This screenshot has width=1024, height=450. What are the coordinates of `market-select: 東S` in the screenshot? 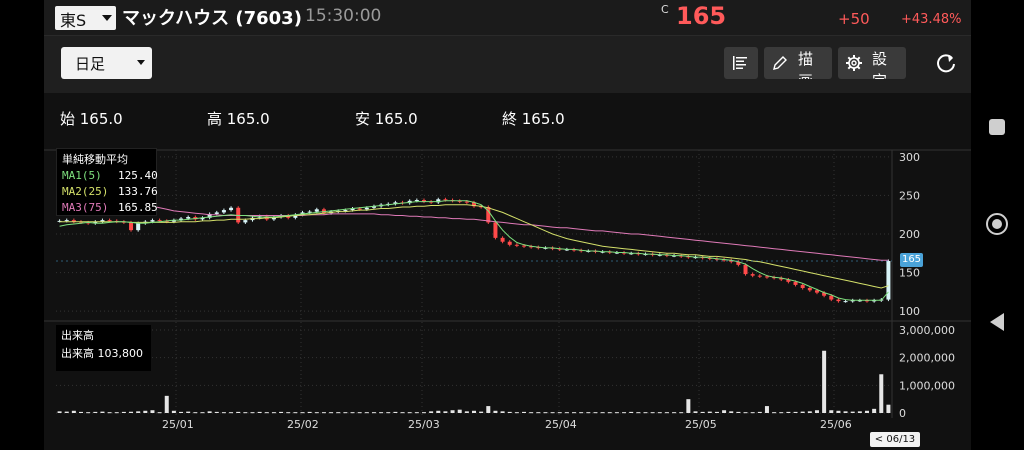 It's located at (85, 18).